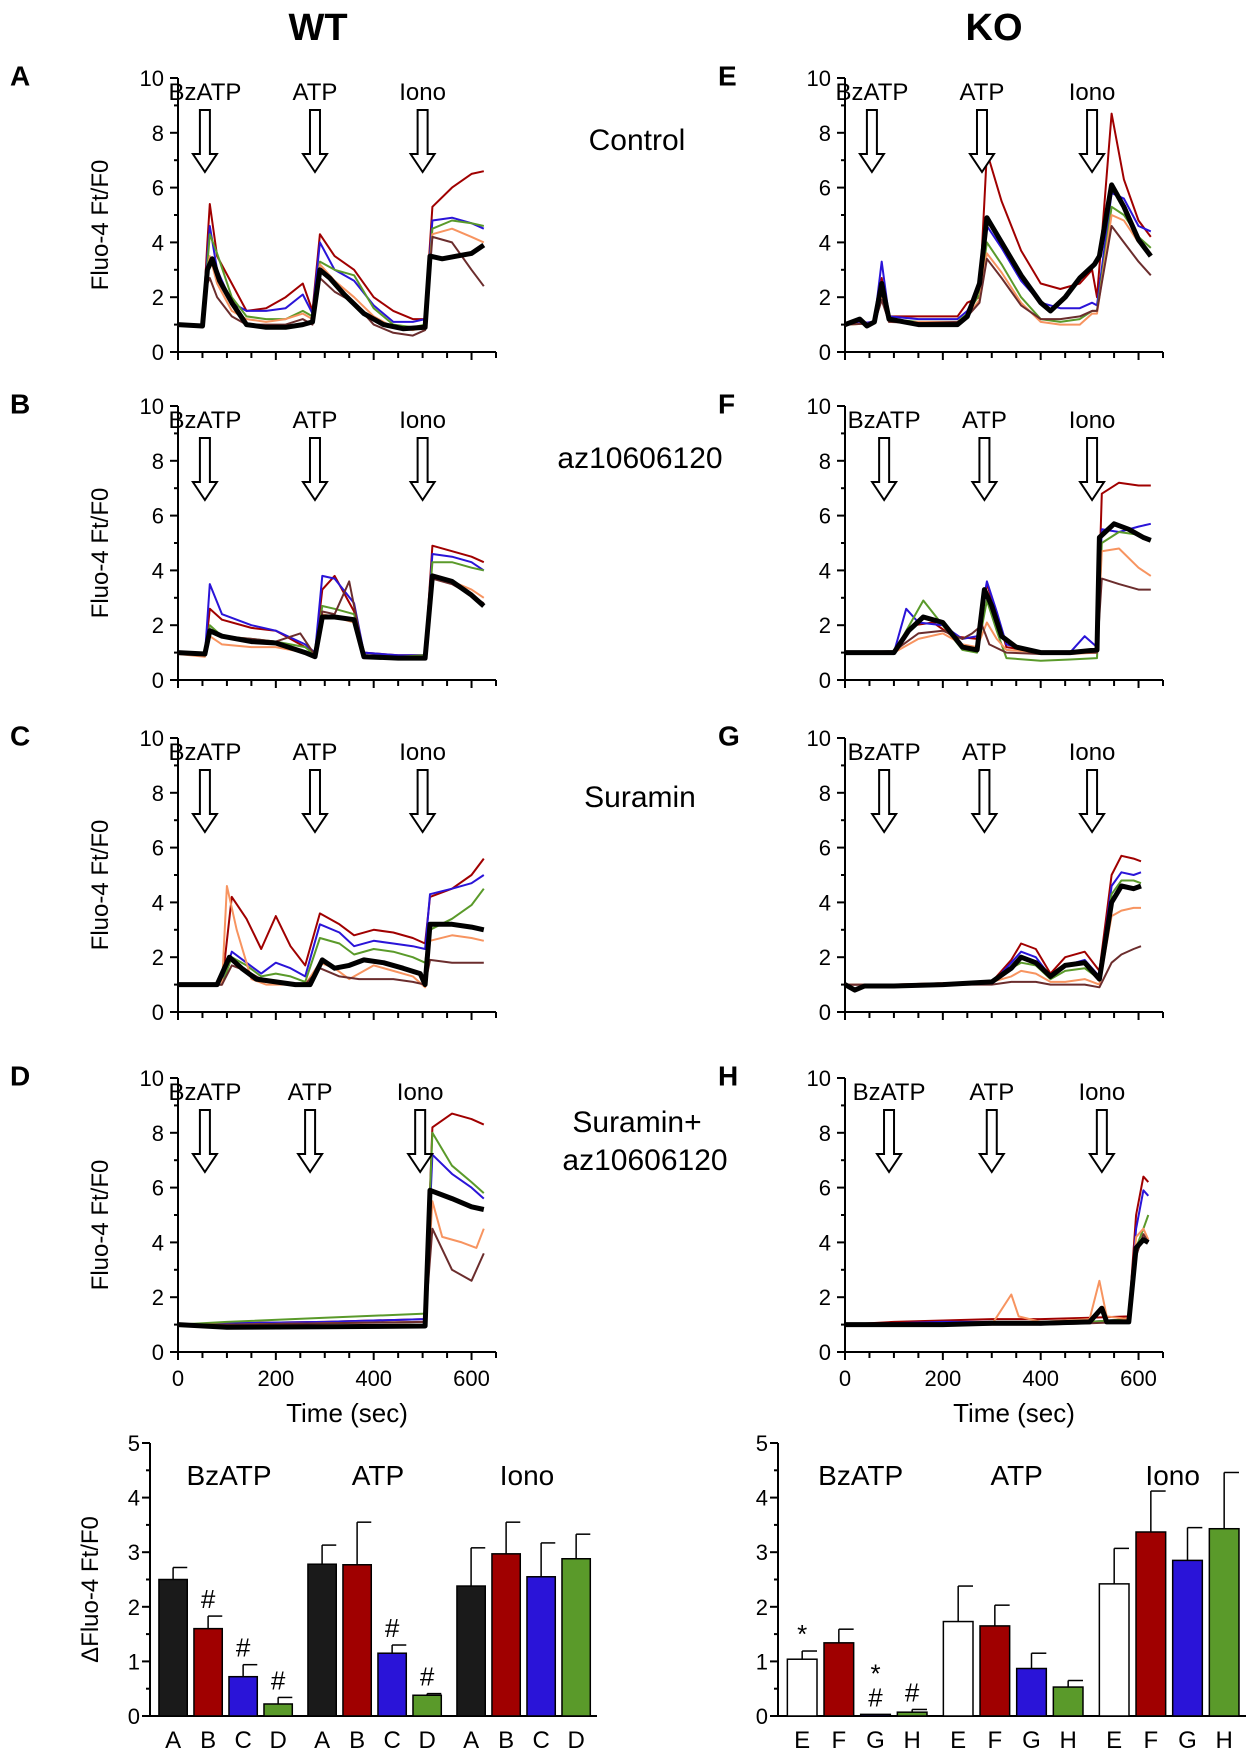 Image resolution: width=1249 pixels, height=1759 pixels. I want to click on panel-letter: B, so click(20, 403).